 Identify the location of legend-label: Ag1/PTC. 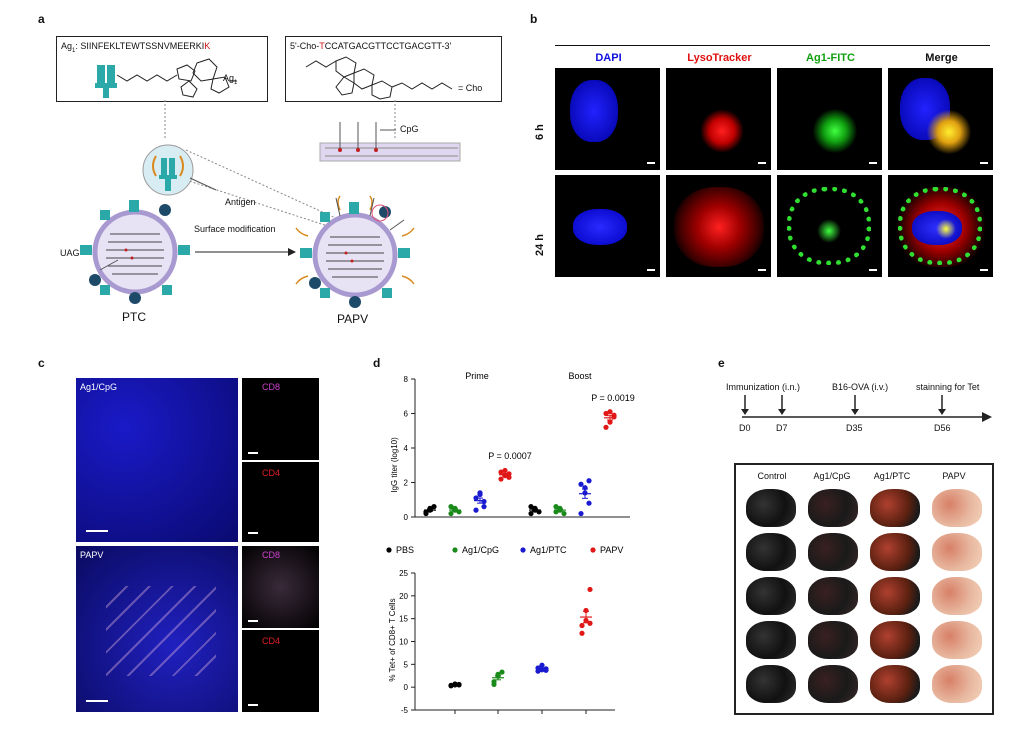
(548, 550).